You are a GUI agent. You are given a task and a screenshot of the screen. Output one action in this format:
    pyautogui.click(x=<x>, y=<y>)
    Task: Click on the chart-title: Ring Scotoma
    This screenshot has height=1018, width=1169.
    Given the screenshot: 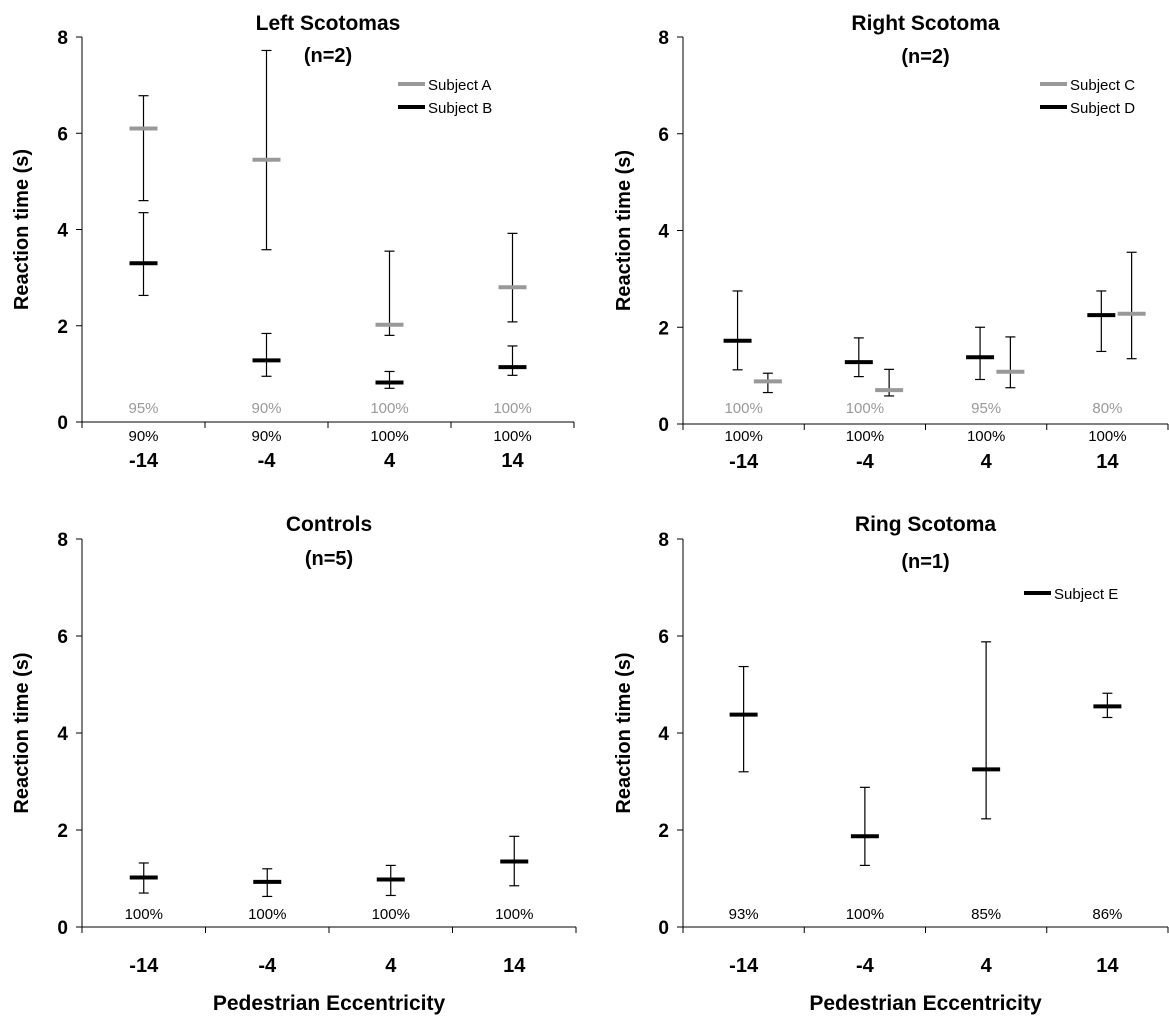 What is the action you would take?
    pyautogui.click(x=925, y=524)
    